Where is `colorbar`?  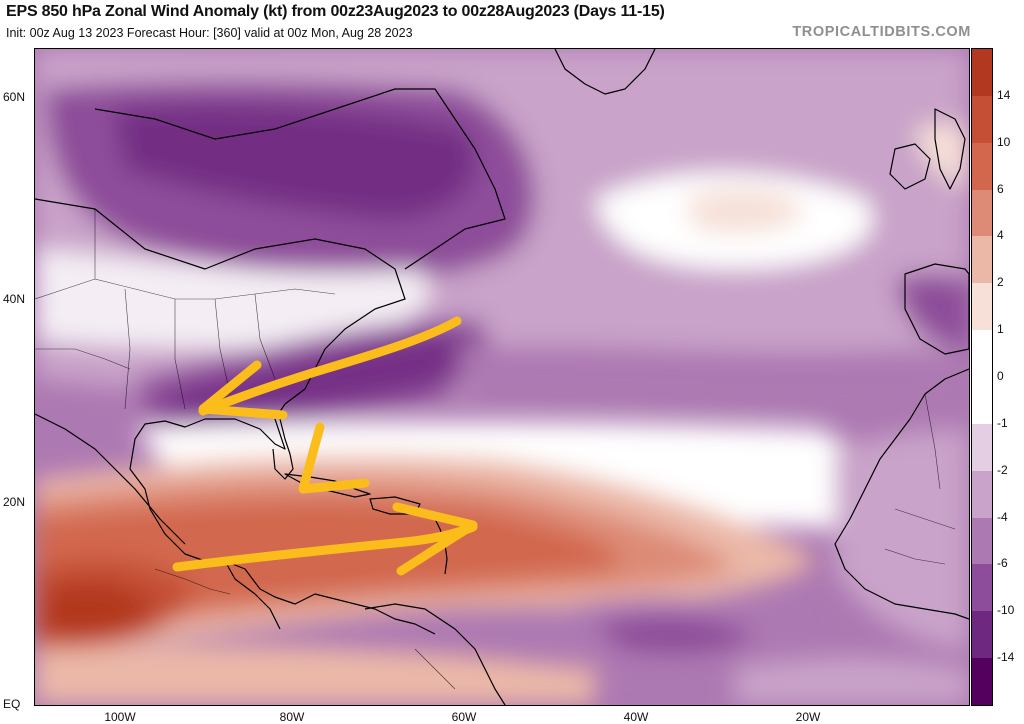 colorbar is located at coordinates (982, 377).